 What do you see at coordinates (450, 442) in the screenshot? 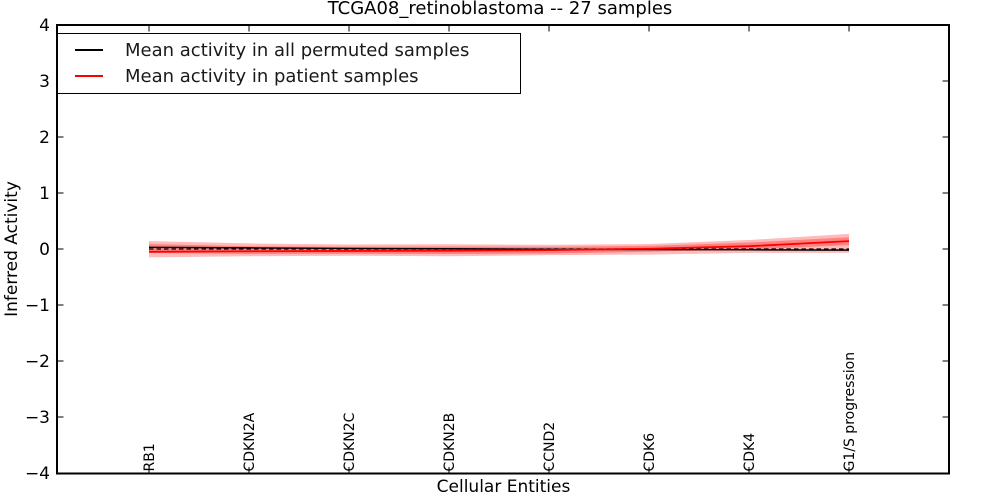
I see `x-tick-label: CDKN2B` at bounding box center [450, 442].